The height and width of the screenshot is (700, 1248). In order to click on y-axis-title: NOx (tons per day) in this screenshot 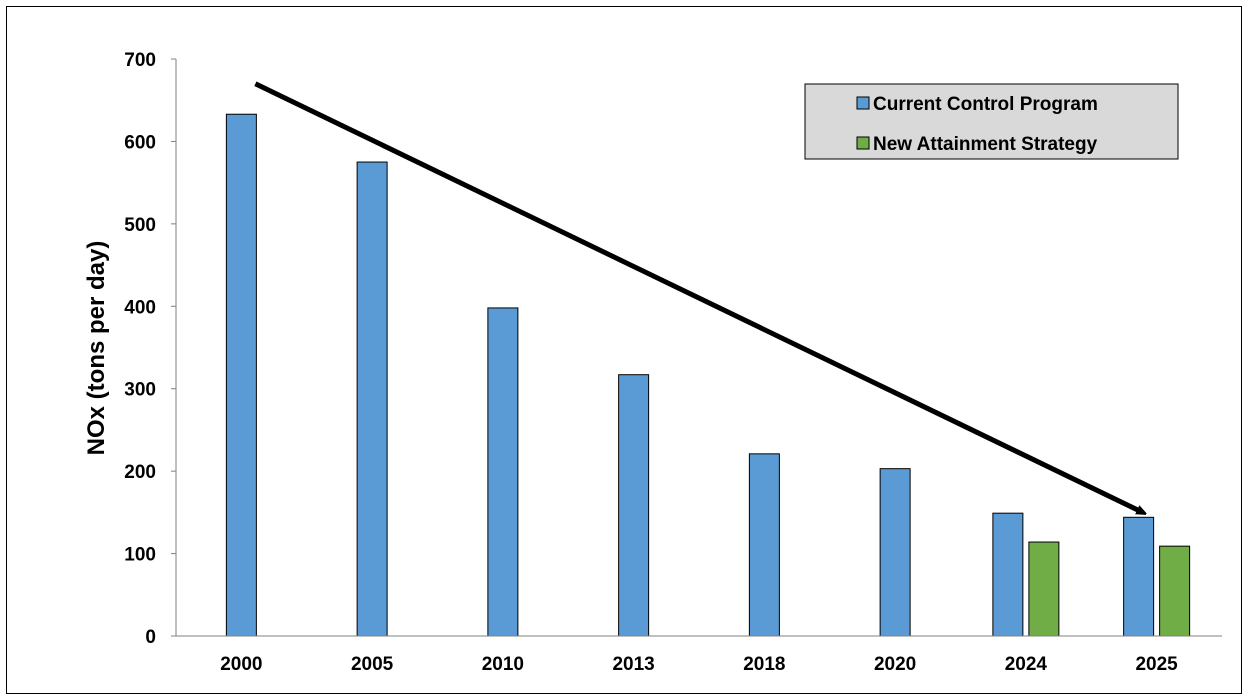, I will do `click(96, 348)`.